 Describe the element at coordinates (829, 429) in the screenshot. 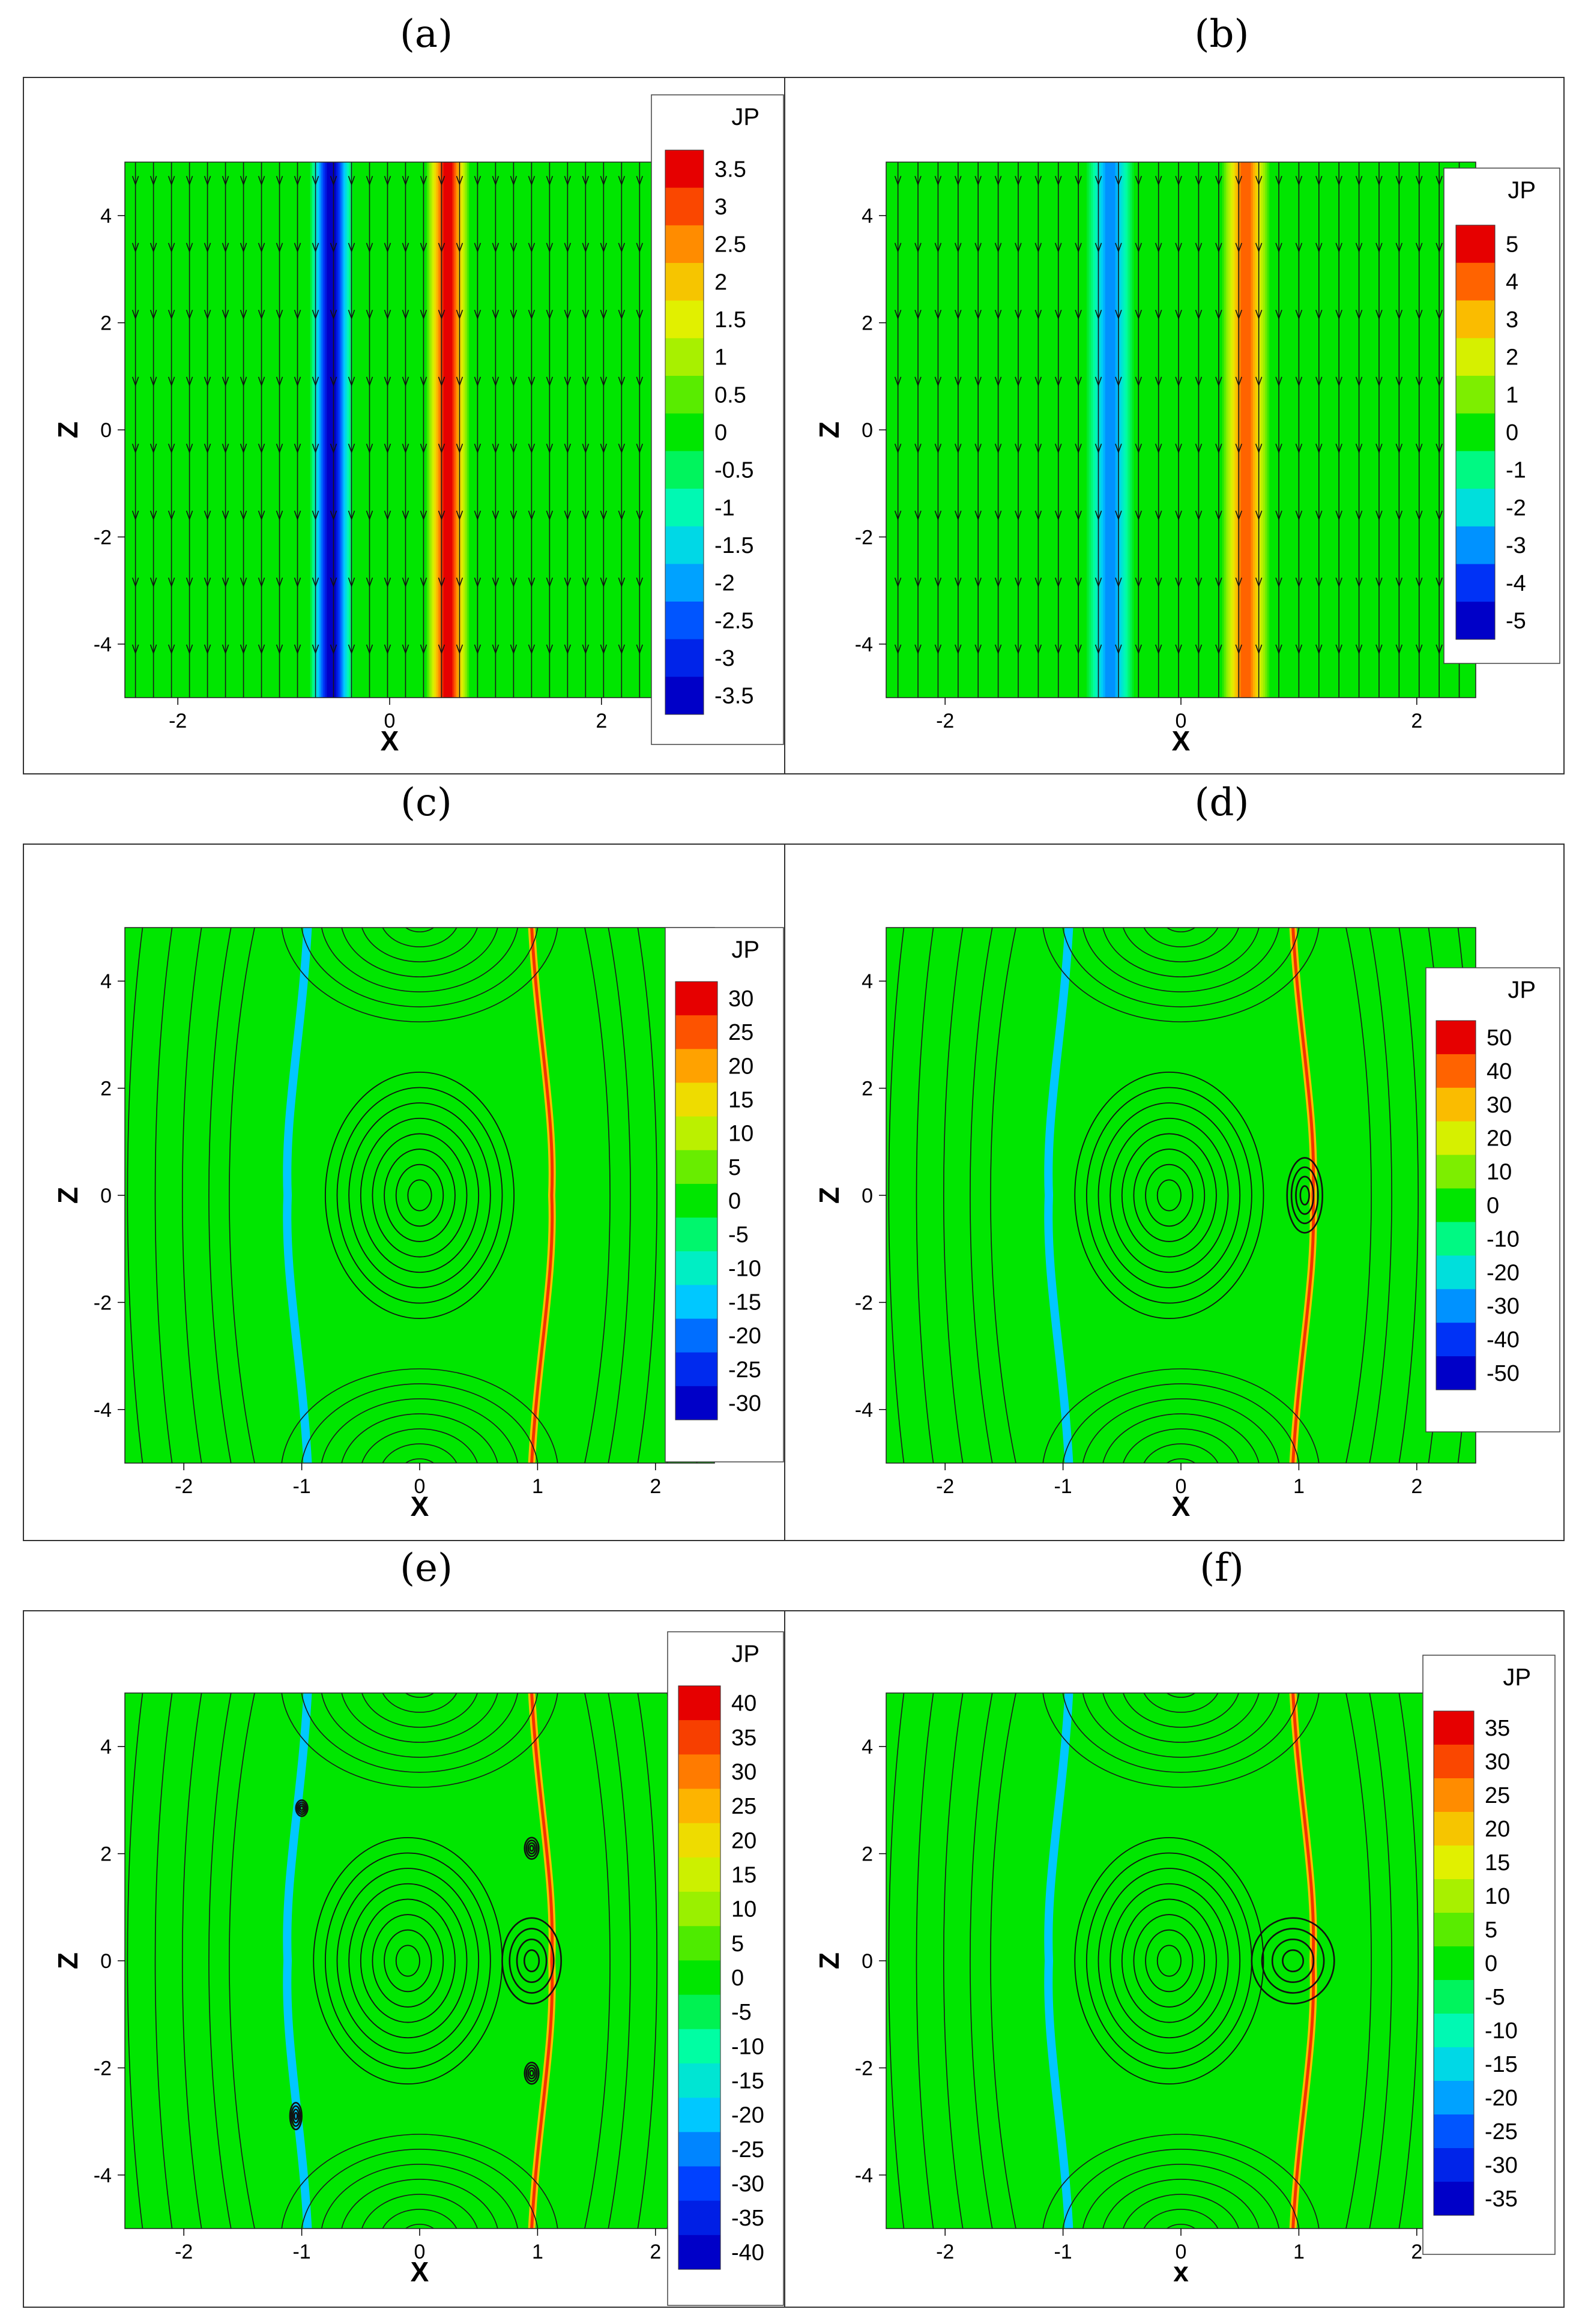

I see `y-axis-label: Z` at that location.